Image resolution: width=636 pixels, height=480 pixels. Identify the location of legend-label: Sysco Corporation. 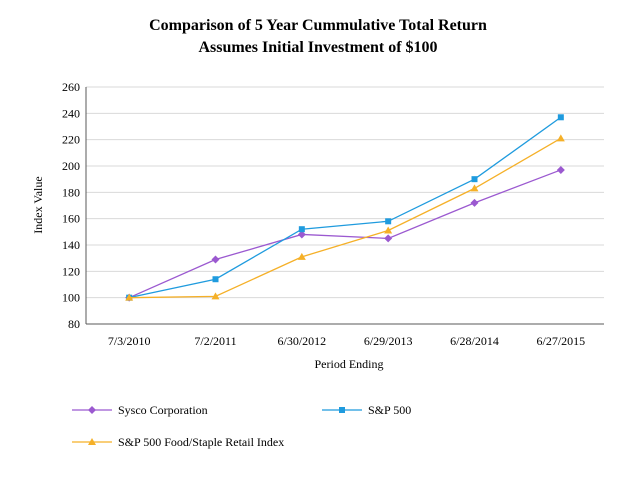
(163, 410).